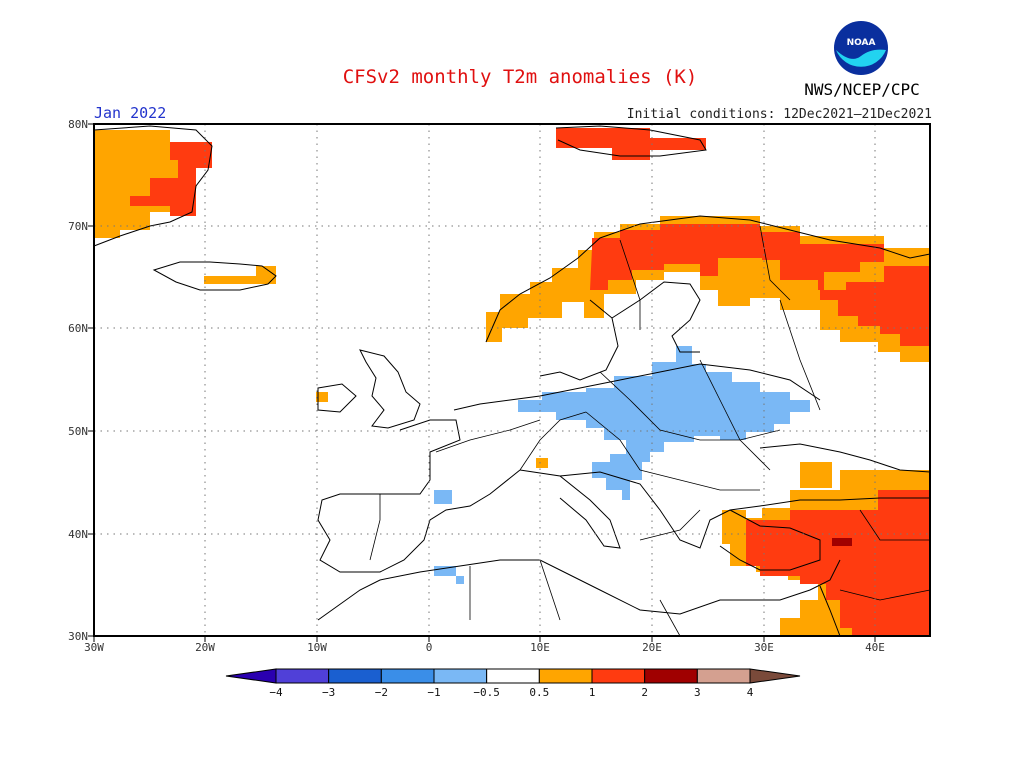 The image size is (1024, 761). I want to click on agency-label: NWS/NCEP/CPC, so click(862, 89).